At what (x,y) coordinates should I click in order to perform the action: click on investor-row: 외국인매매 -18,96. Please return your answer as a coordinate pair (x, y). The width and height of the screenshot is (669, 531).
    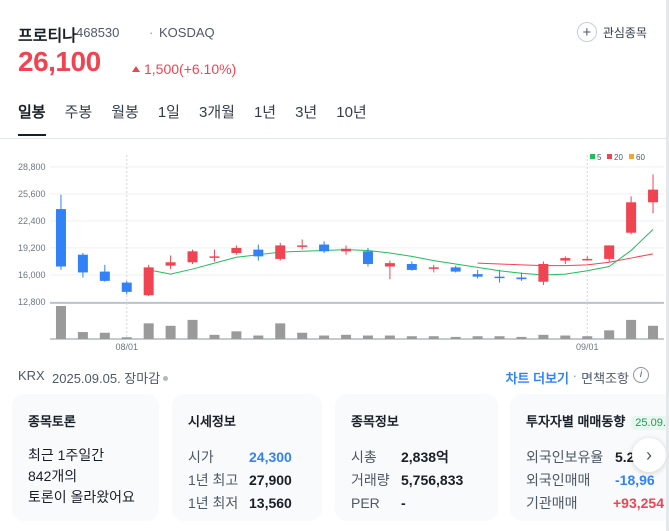
    Looking at the image, I should click on (595, 479).